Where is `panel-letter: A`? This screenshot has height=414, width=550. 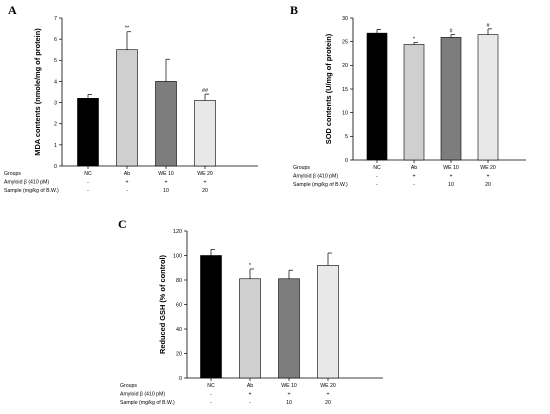
panel-letter: A is located at coordinates (12, 10).